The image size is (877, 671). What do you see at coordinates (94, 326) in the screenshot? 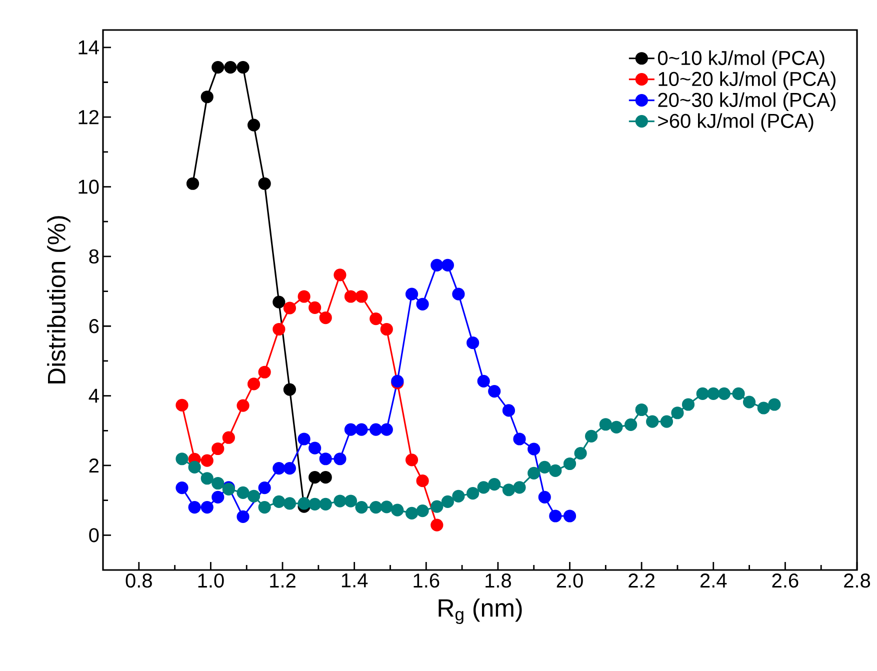
I see `y-tick-label: 6` at bounding box center [94, 326].